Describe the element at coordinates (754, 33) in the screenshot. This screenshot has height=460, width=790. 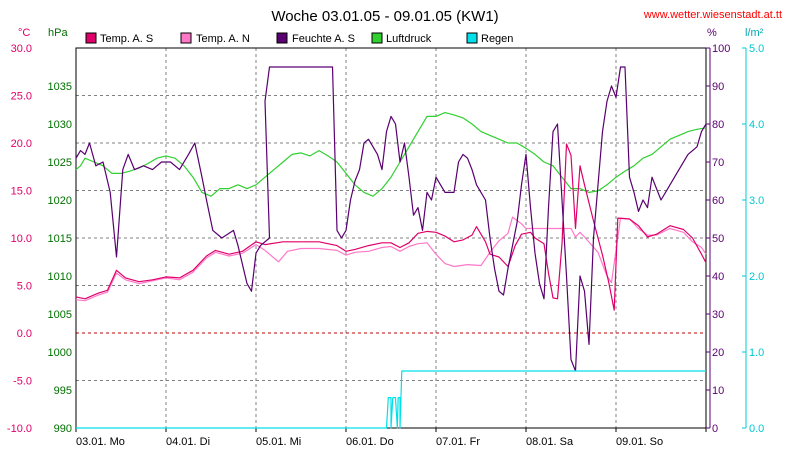
I see `unit-rain: l/m²` at that location.